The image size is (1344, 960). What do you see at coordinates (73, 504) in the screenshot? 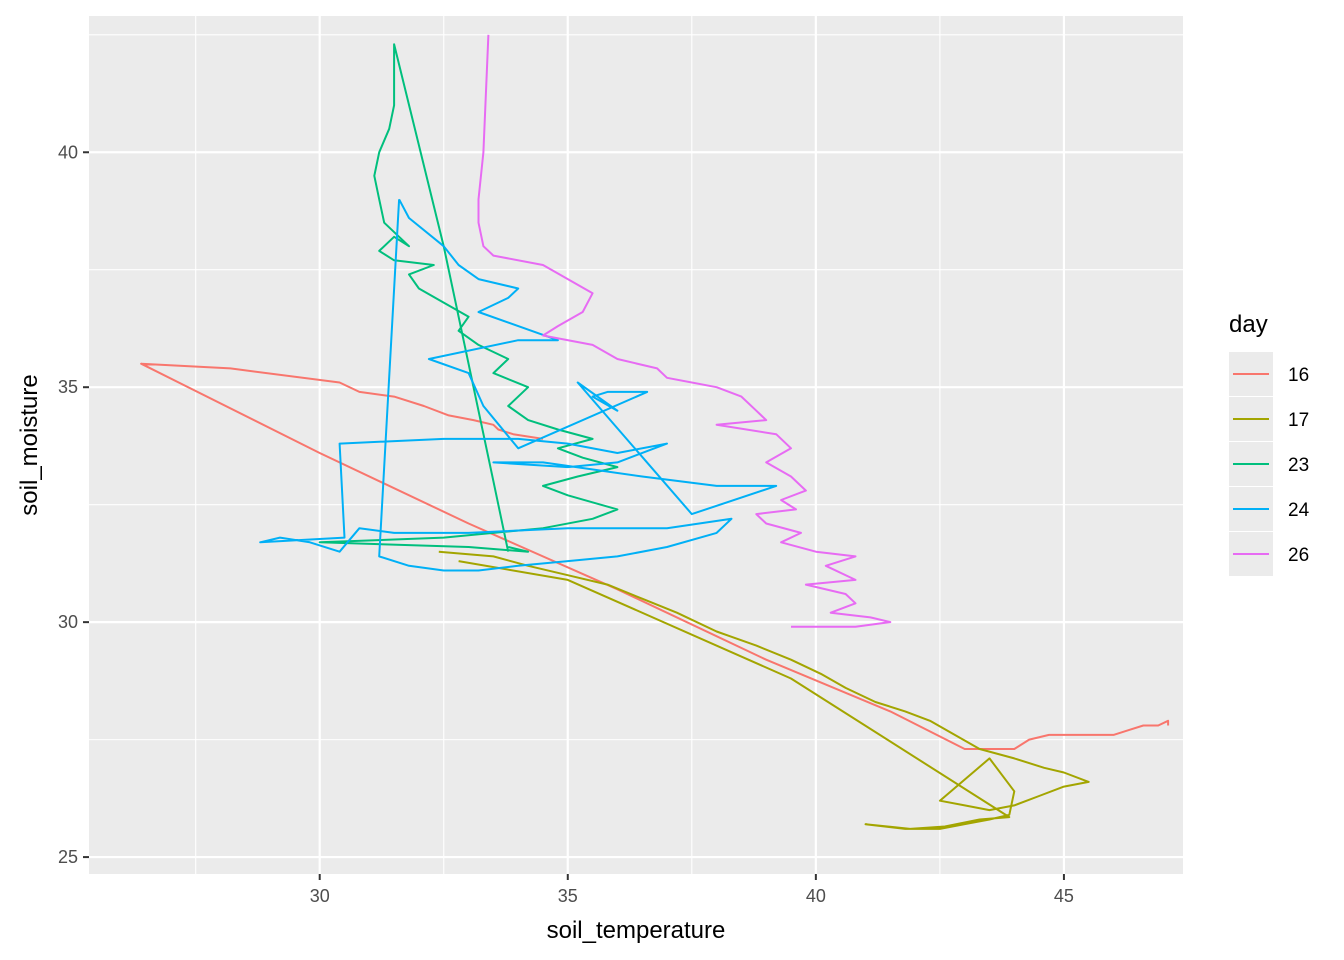
I see `y-axis: 25 30 35 40` at bounding box center [73, 504].